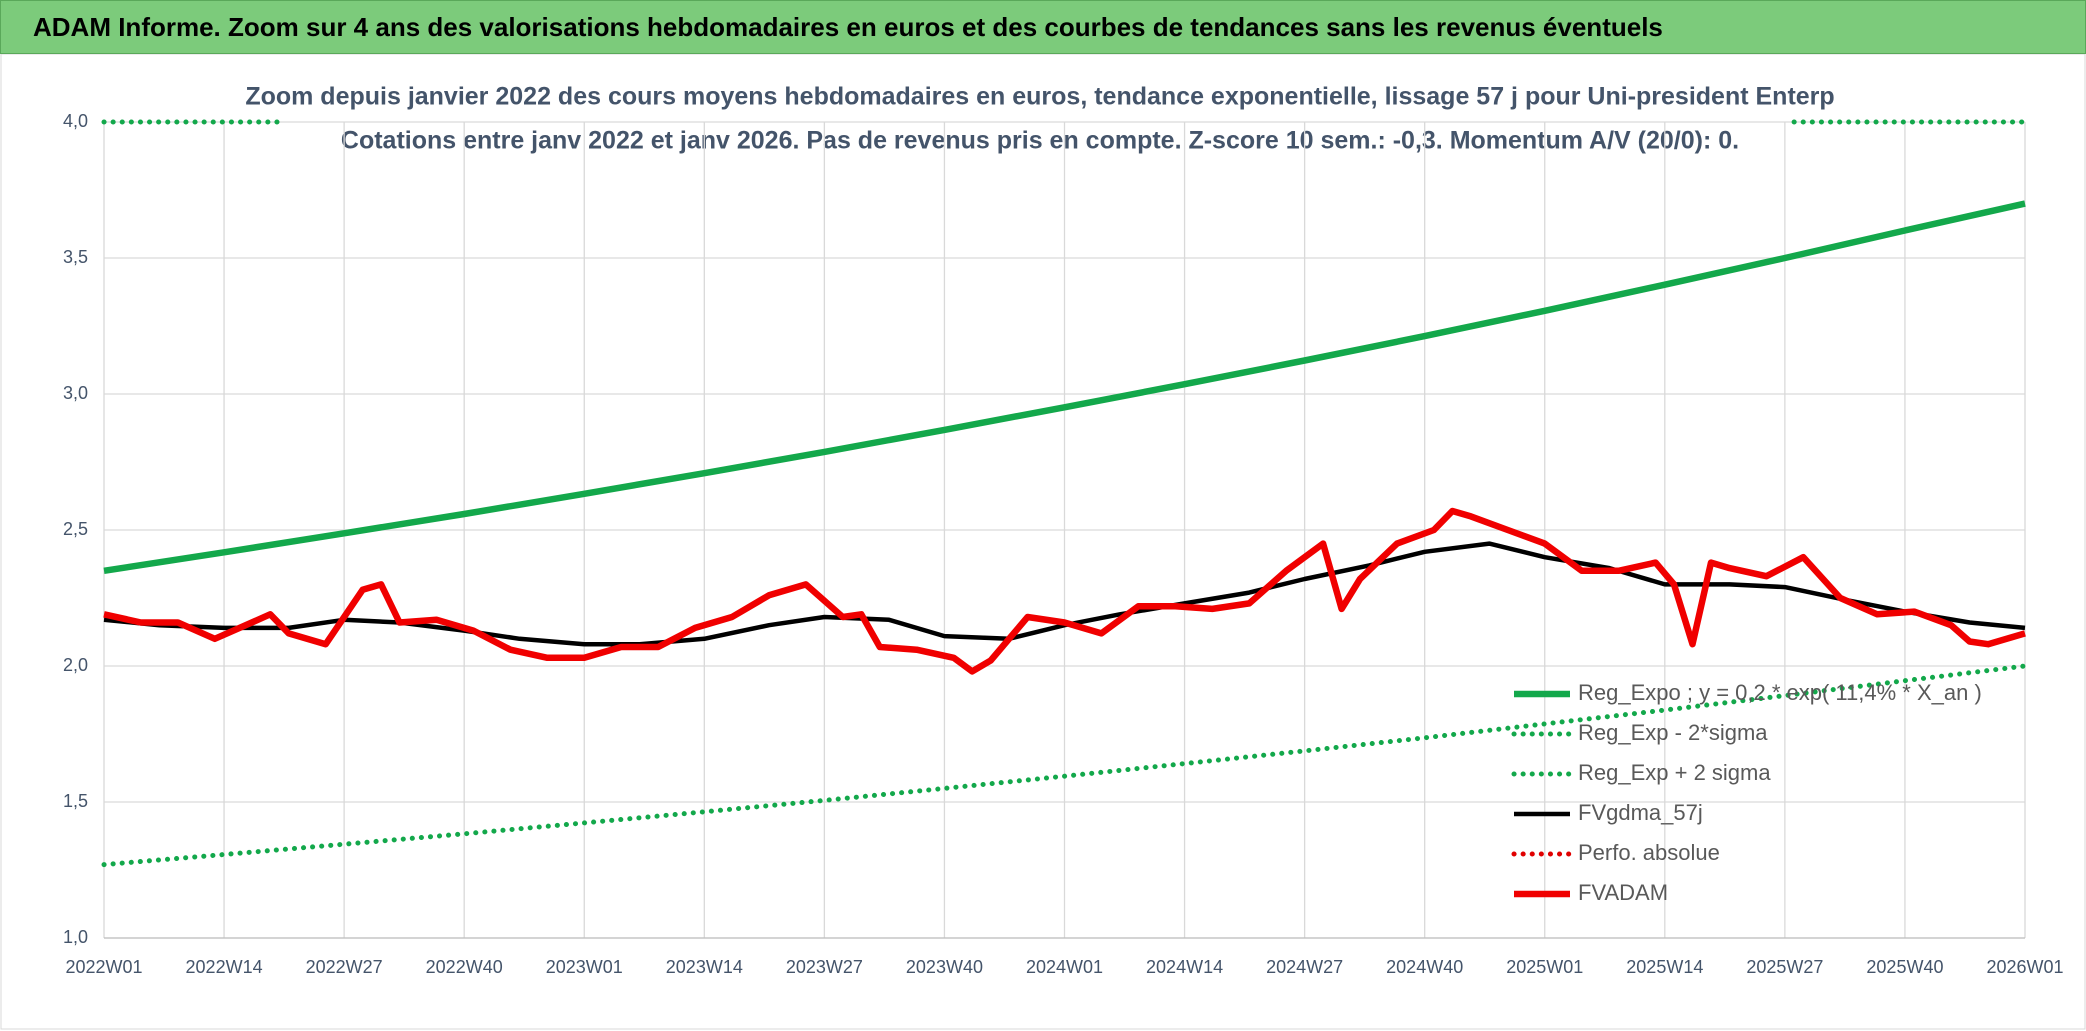 This screenshot has height=1031, width=2086. Describe the element at coordinates (944, 967) in the screenshot. I see `x-tick-label: 2023W40` at that location.